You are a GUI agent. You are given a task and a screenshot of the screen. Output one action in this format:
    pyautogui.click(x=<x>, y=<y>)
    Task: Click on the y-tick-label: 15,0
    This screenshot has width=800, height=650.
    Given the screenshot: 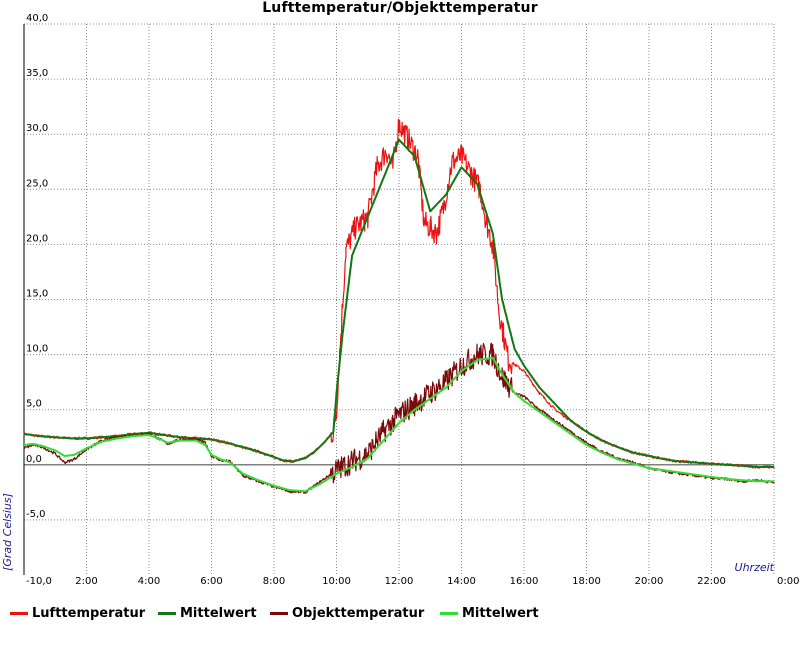 What is the action you would take?
    pyautogui.click(x=37, y=294)
    